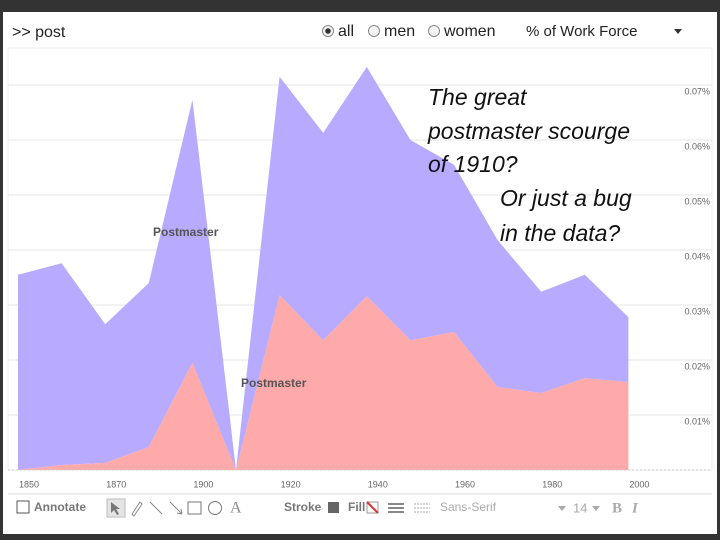  I want to click on y-tick-label: 0.03%, so click(697, 311).